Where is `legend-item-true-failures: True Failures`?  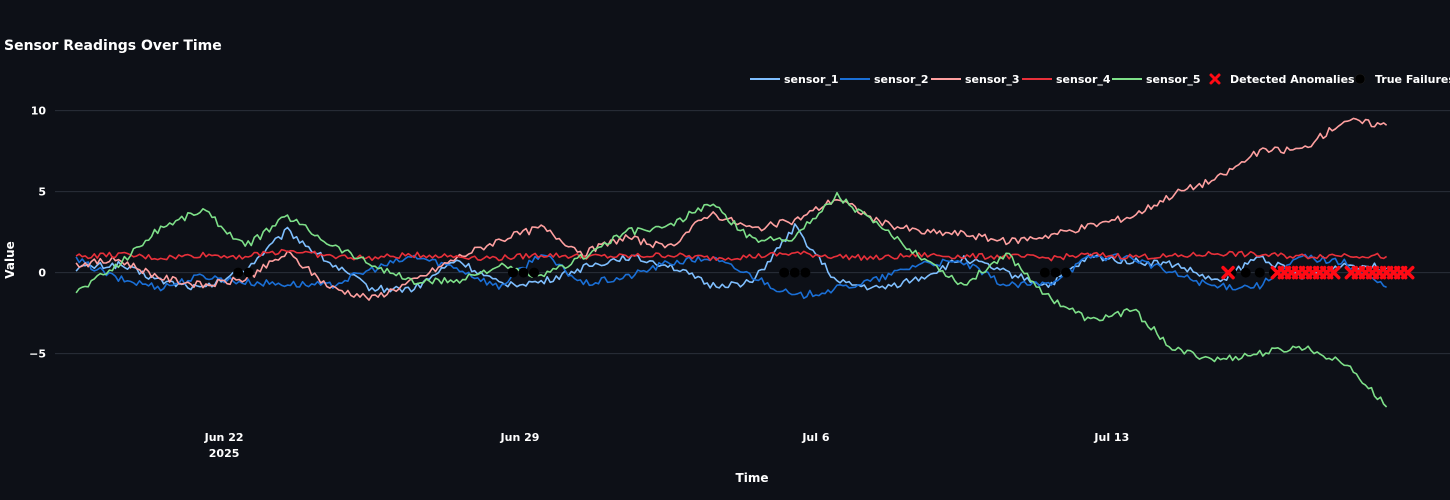
legend-item-true-failures: True Failures is located at coordinates (1402, 79).